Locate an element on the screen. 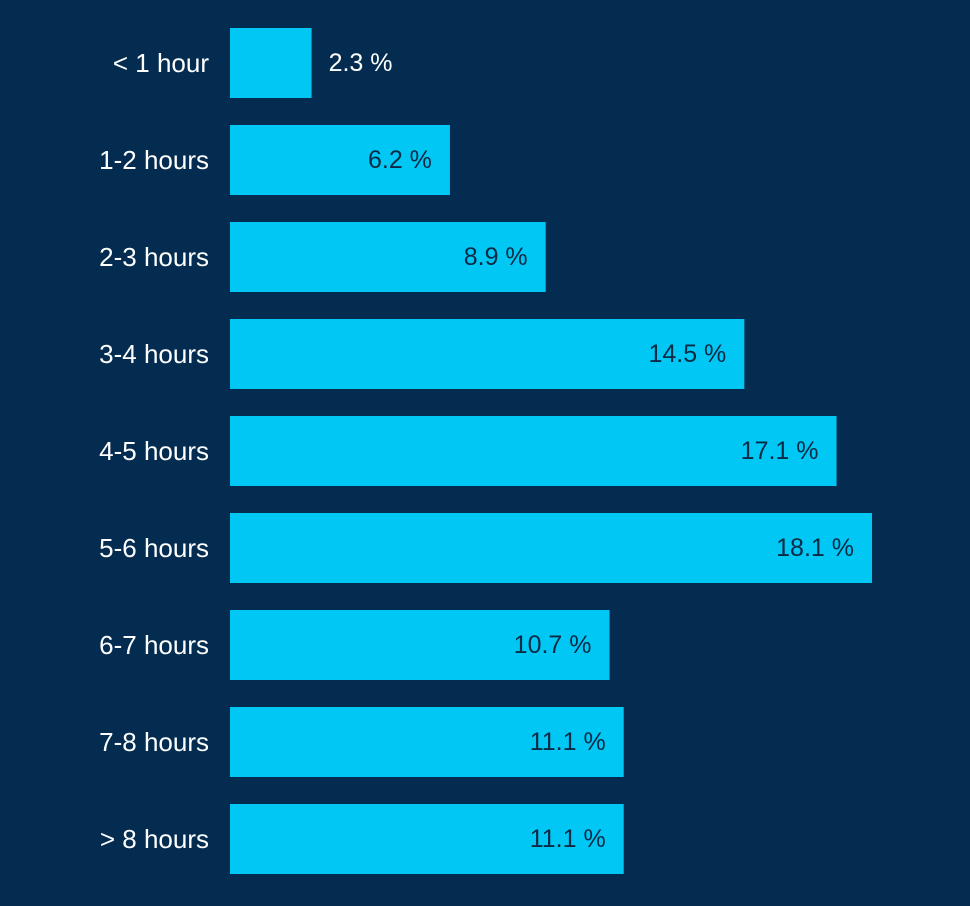 The width and height of the screenshot is (970, 906). value-label: 6.2 % is located at coordinates (400, 160).